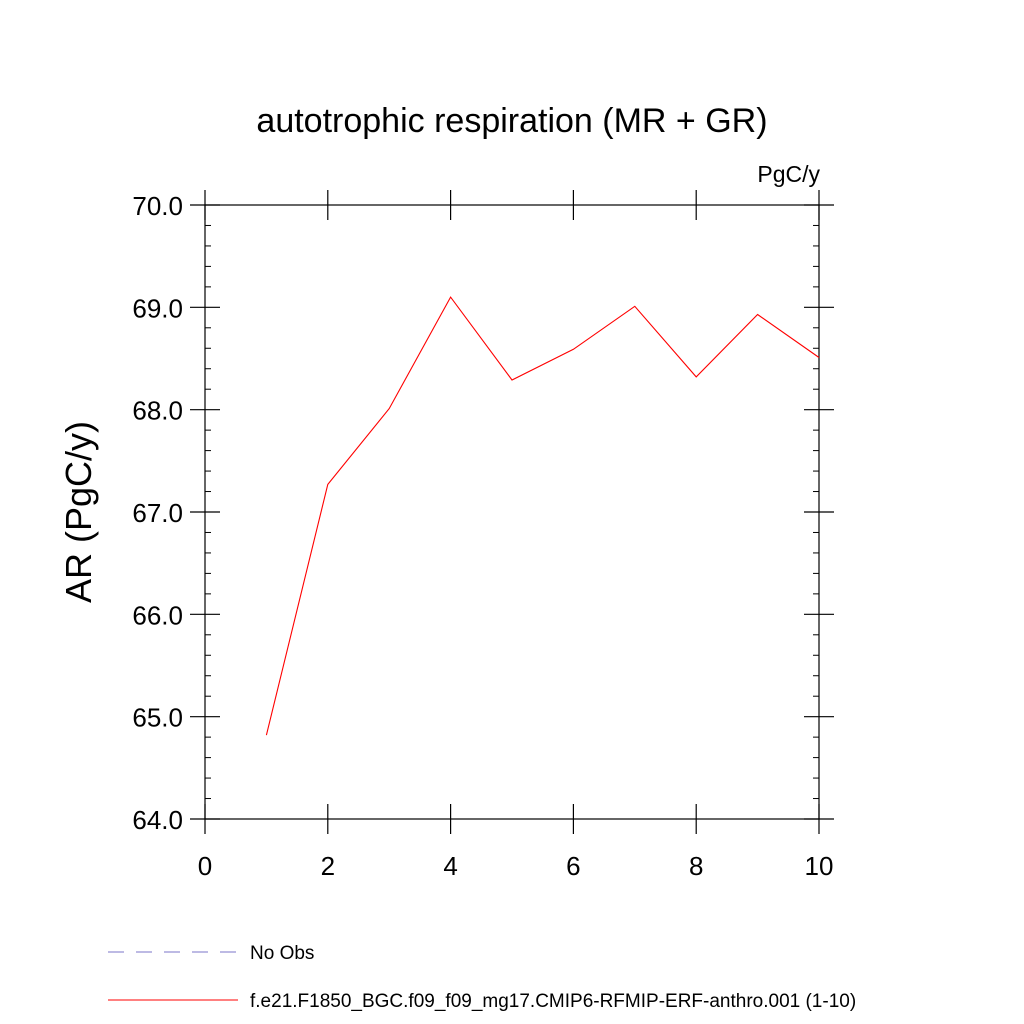 The image size is (1024, 1024). I want to click on y-tick-label: 67.0, so click(157, 513).